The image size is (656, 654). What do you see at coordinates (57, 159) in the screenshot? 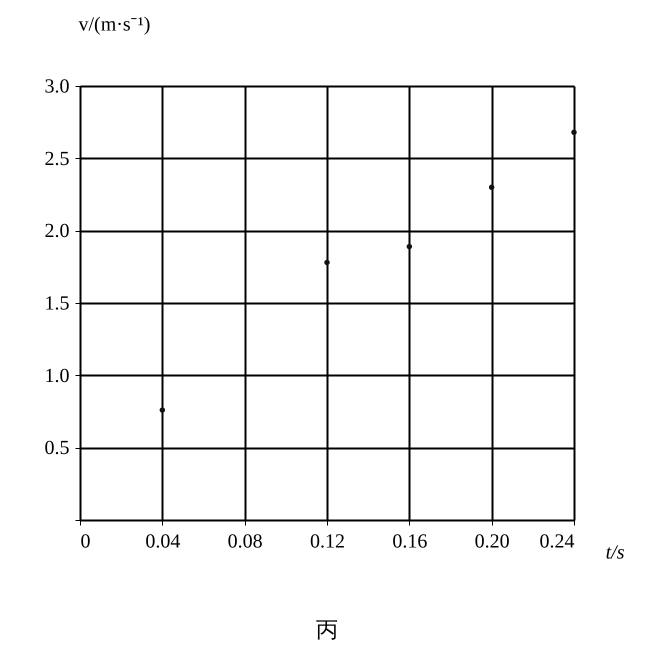
I see `y-tick-label: 2.5` at bounding box center [57, 159].